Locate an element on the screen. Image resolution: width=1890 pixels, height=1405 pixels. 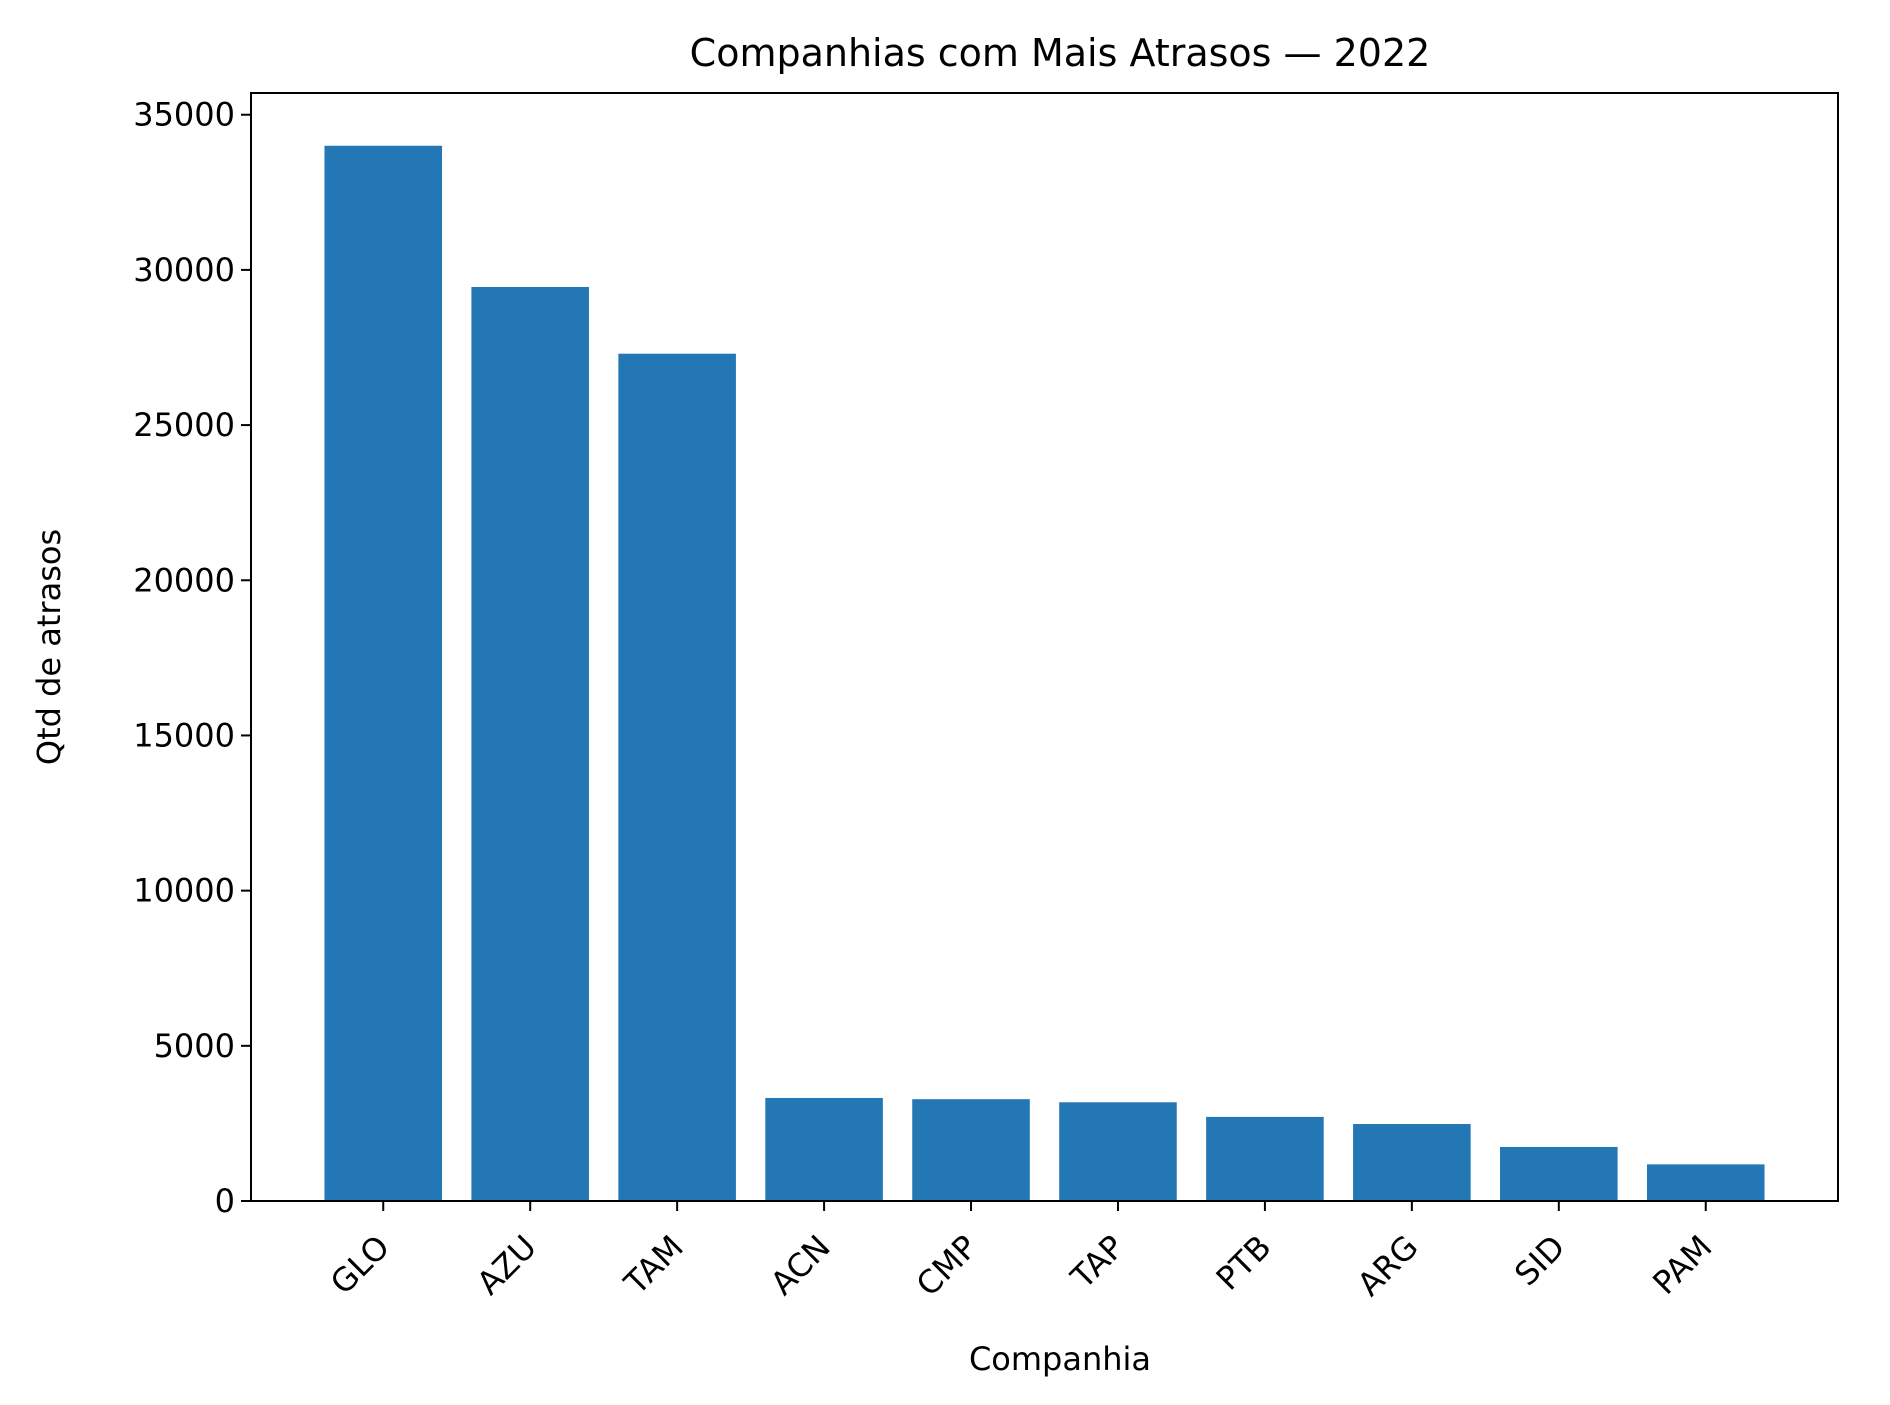
x-axis-ticks: GLO AZU TAM ACN CMP TAP PTB ARG SID PAM is located at coordinates (1021, 1252).